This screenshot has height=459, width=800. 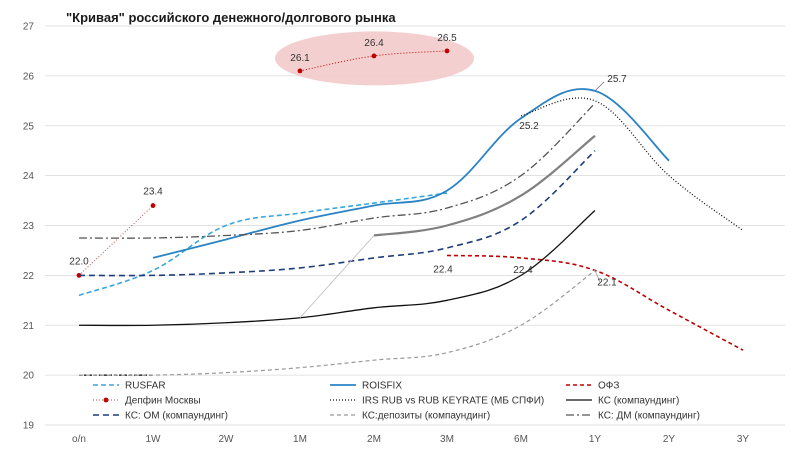 I want to click on y-tick-label: 20, so click(x=29, y=376).